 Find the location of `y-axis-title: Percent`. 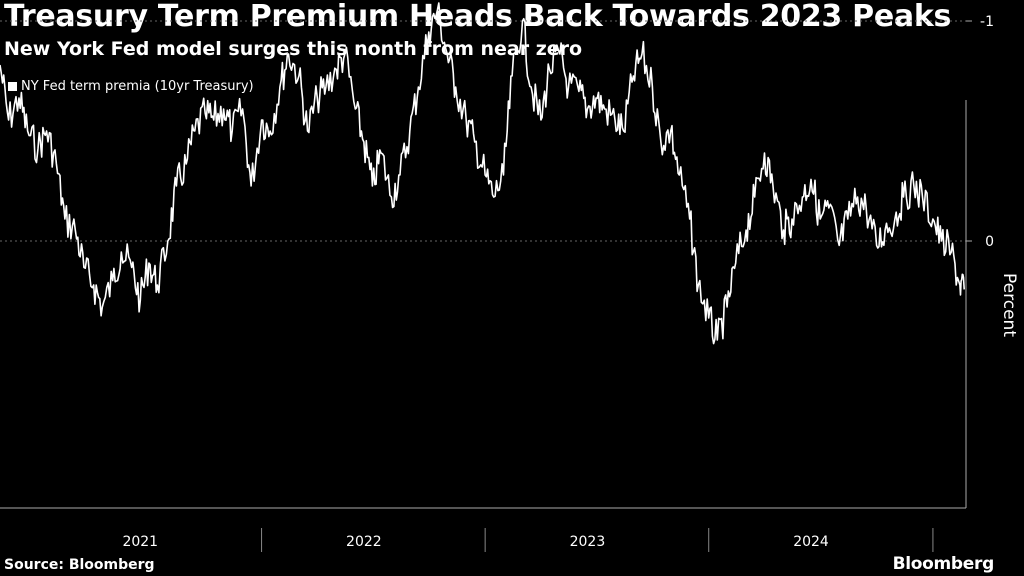

y-axis-title: Percent is located at coordinates (1009, 305).